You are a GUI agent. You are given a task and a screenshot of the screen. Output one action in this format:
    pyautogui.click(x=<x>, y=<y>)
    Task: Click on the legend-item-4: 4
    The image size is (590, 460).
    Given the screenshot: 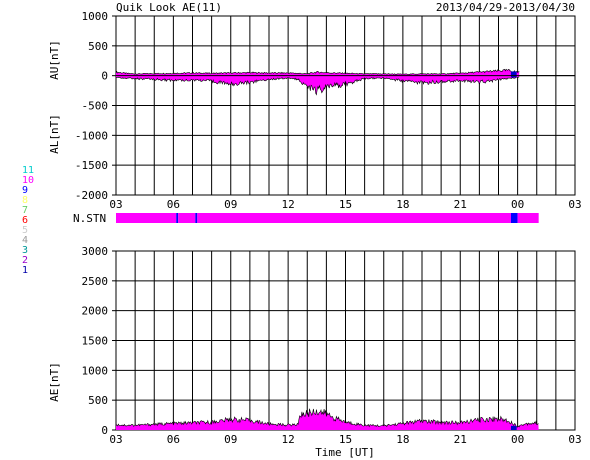 What is the action you would take?
    pyautogui.click(x=25, y=240)
    